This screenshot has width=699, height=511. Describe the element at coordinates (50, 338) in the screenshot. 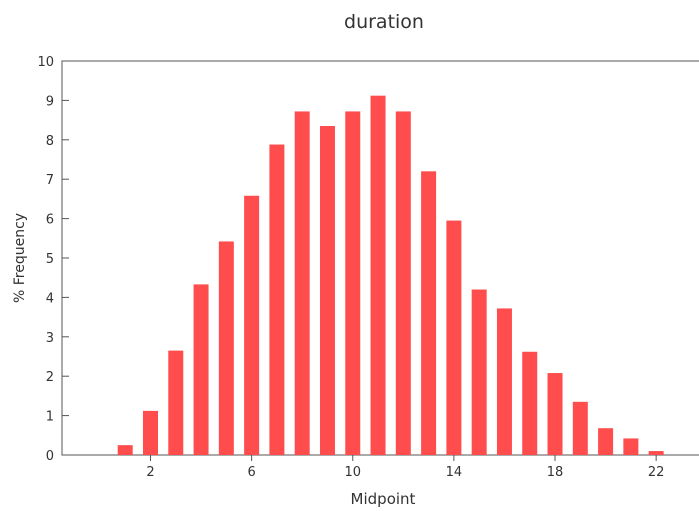

I see `y-tick-label: 3` at that location.